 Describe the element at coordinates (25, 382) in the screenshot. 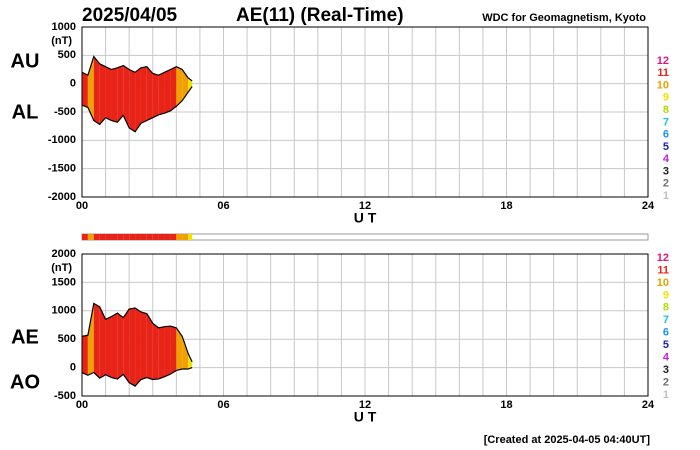

I see `series-name: AO` at that location.